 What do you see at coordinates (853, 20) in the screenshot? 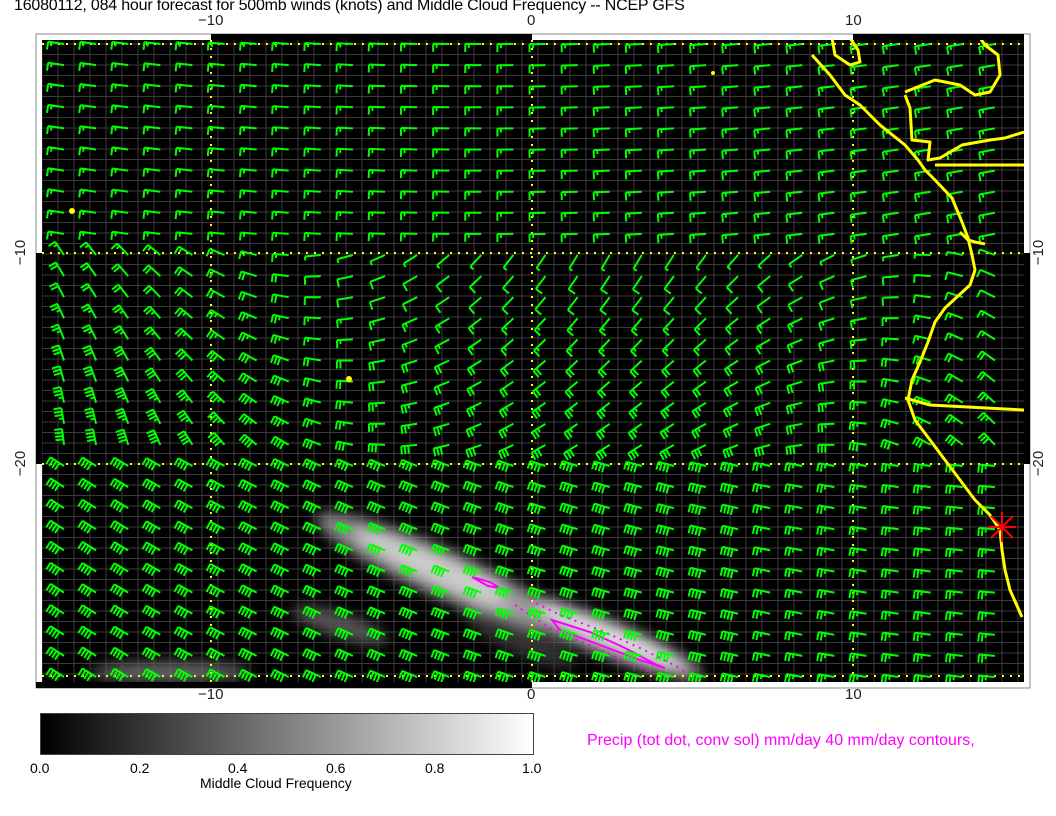
I see `x-tick-top: 10` at bounding box center [853, 20].